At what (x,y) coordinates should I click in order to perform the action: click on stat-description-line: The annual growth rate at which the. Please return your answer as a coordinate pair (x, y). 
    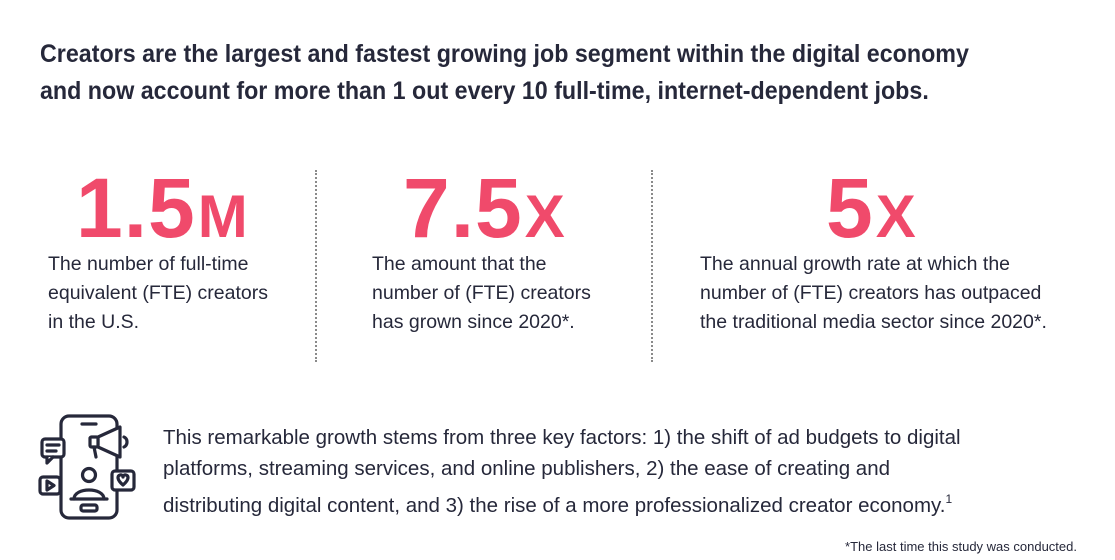
    Looking at the image, I should click on (855, 264).